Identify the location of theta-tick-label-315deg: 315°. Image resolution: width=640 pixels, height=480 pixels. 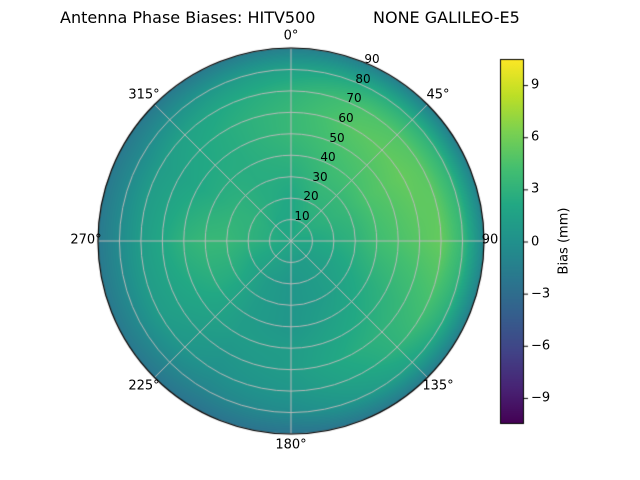
(144, 95).